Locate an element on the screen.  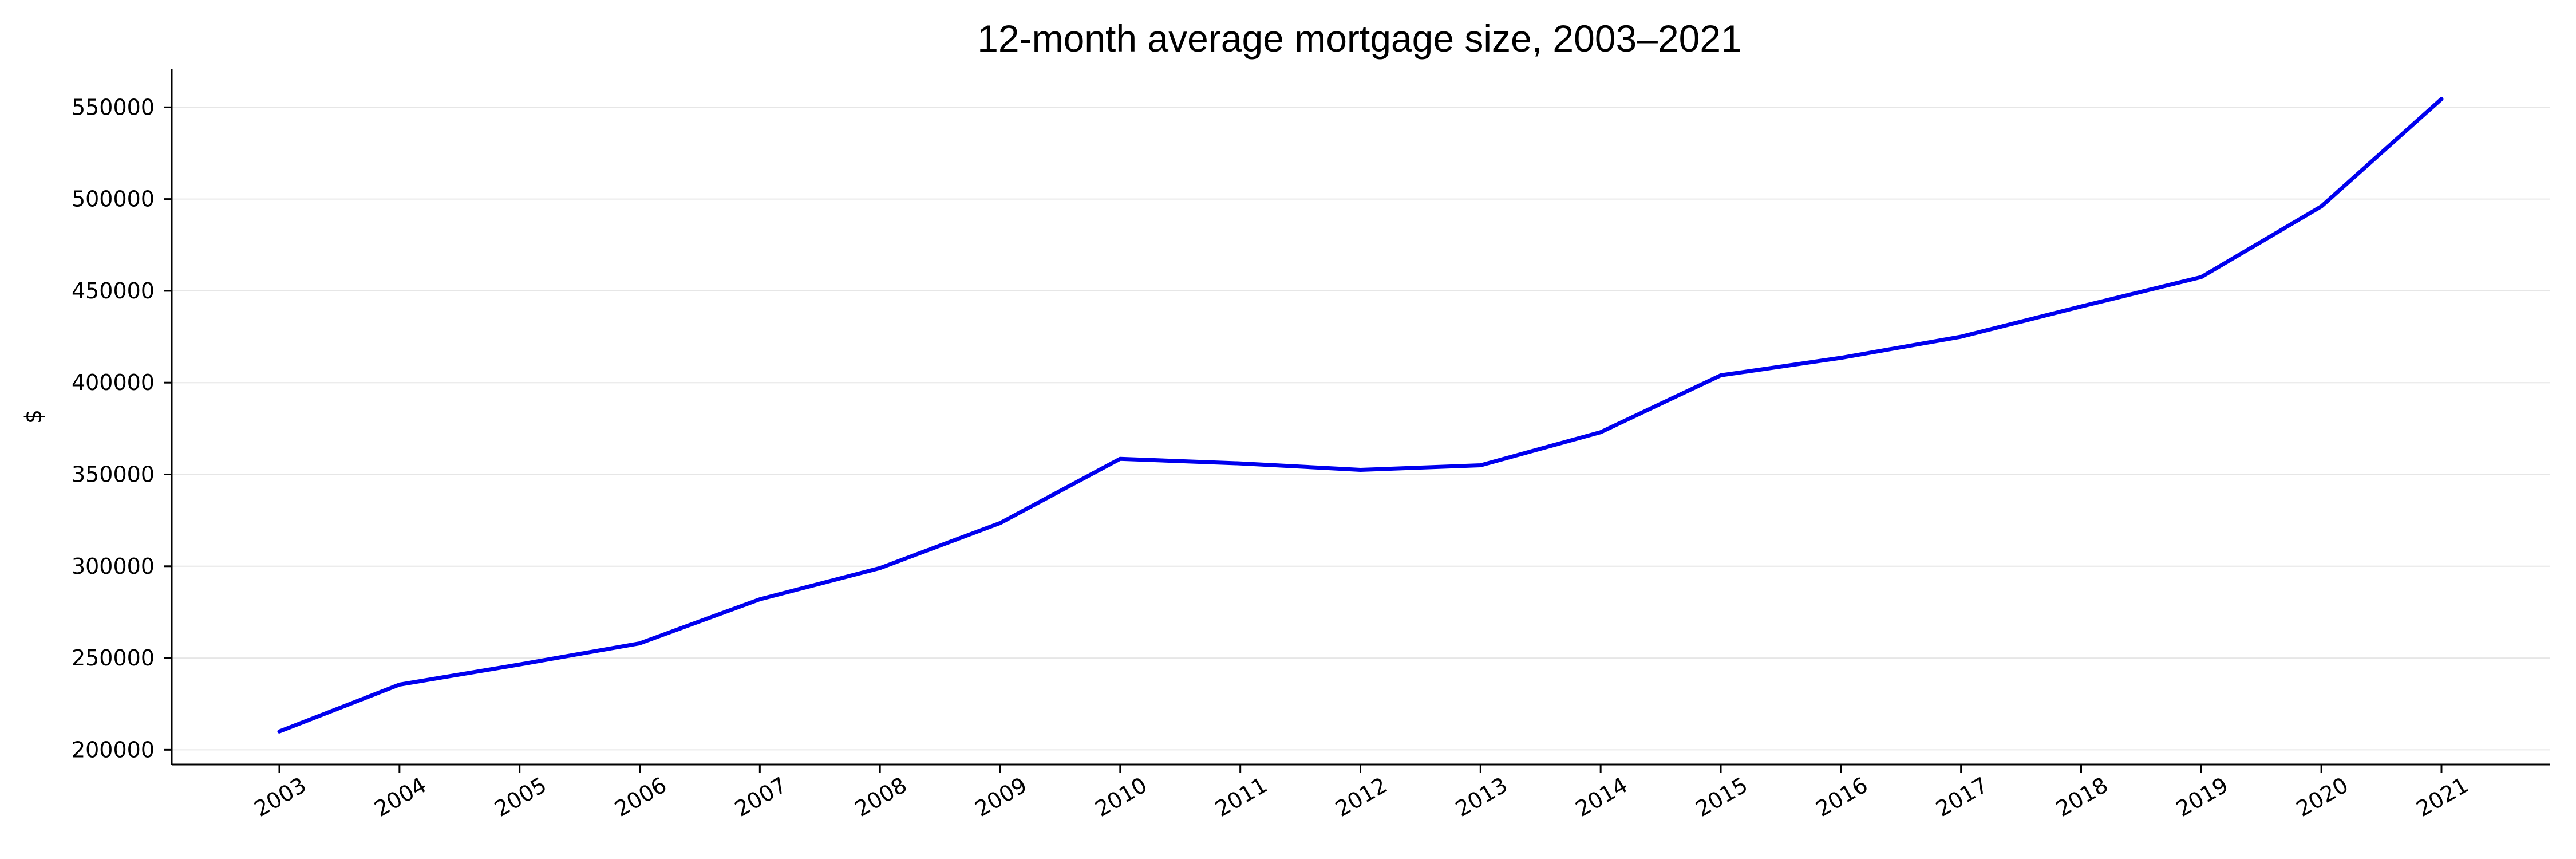
y-tick-label: 400000 is located at coordinates (113, 382).